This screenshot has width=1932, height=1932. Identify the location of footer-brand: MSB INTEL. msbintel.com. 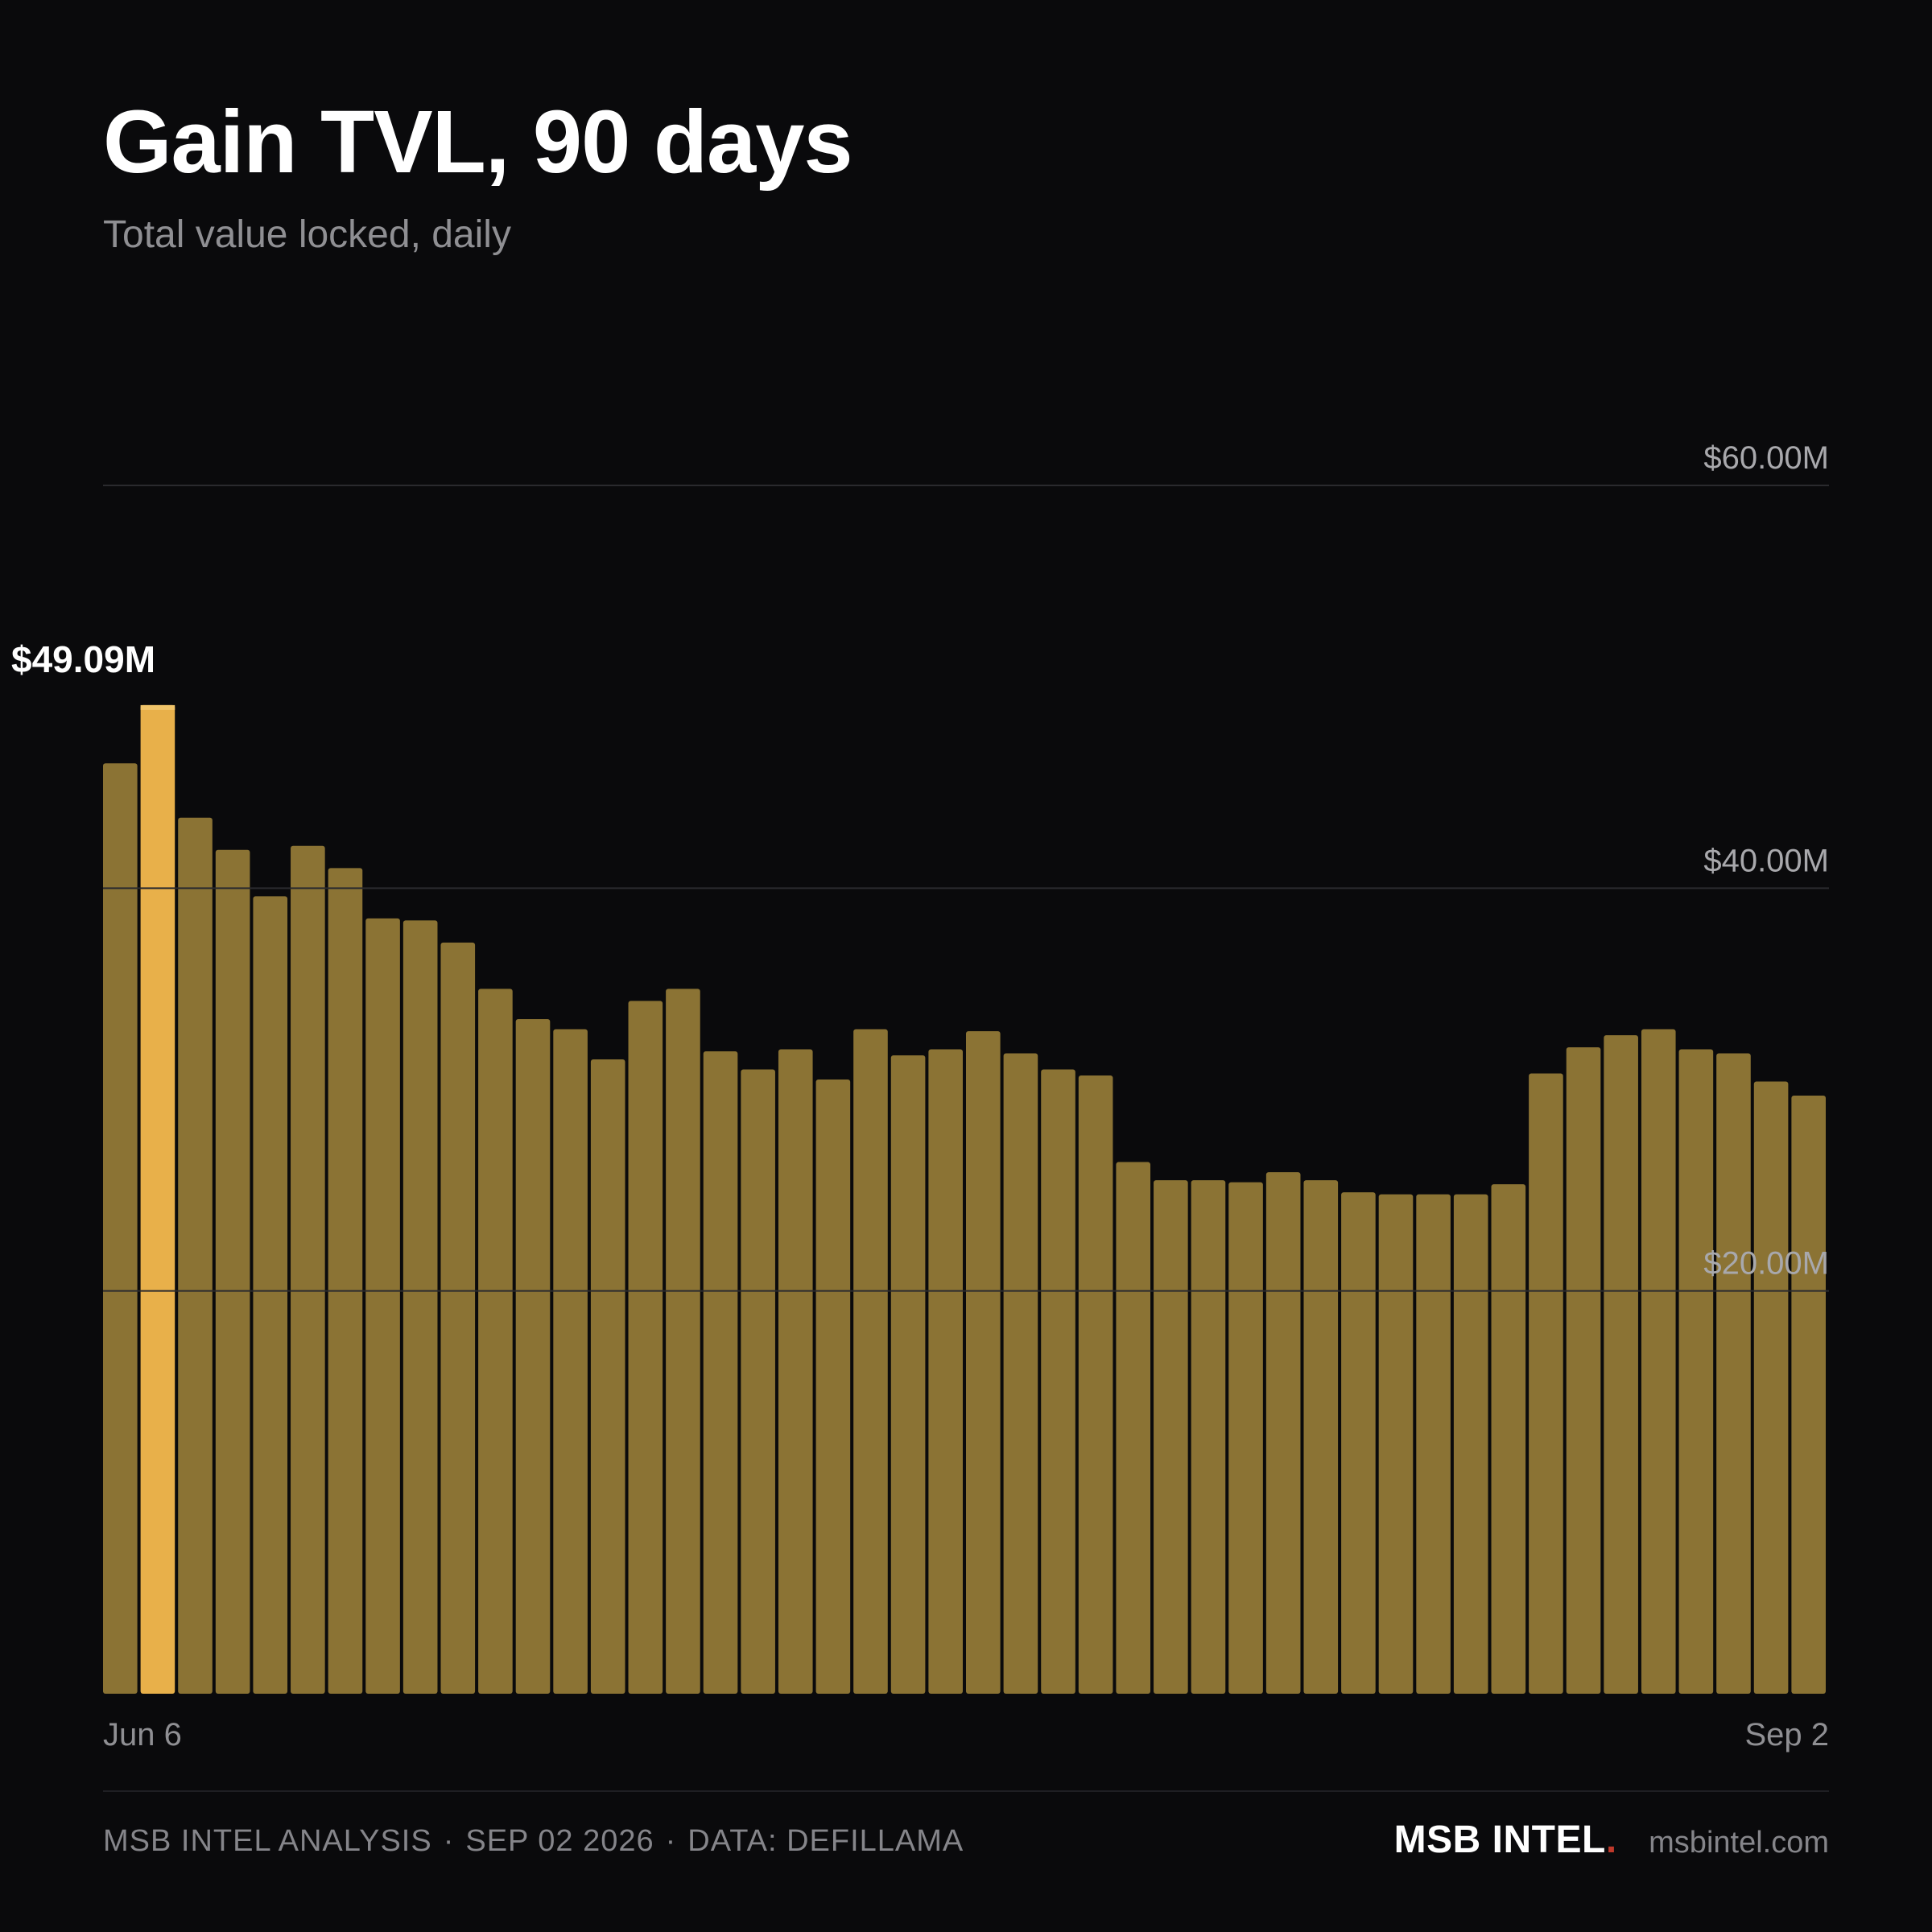
(1611, 1840).